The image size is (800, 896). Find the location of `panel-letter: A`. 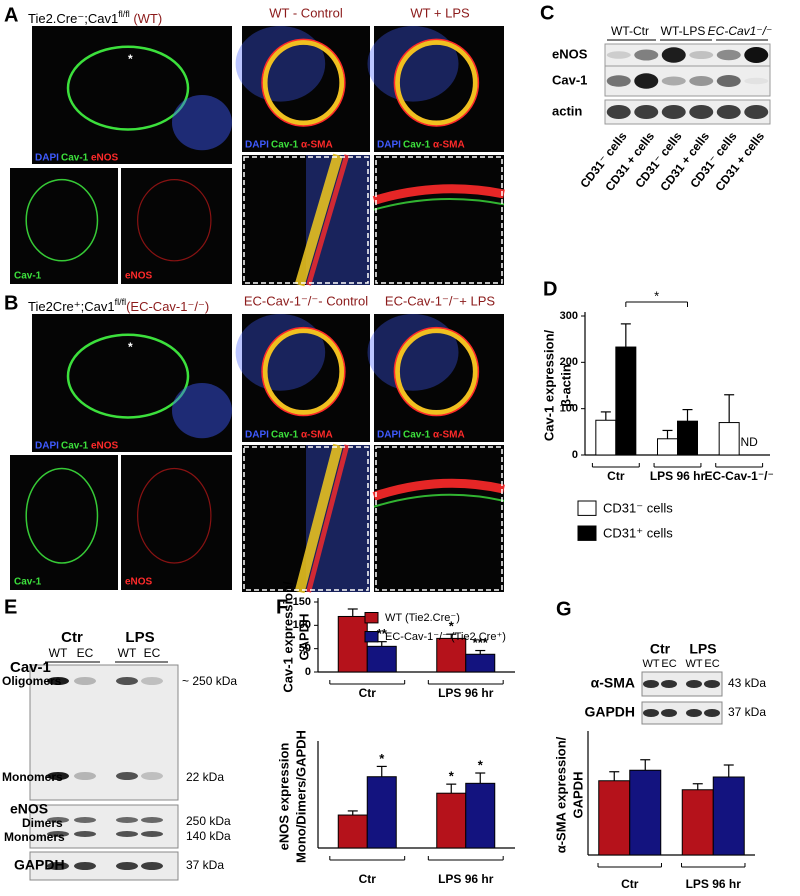

panel-letter: A is located at coordinates (11, 15).